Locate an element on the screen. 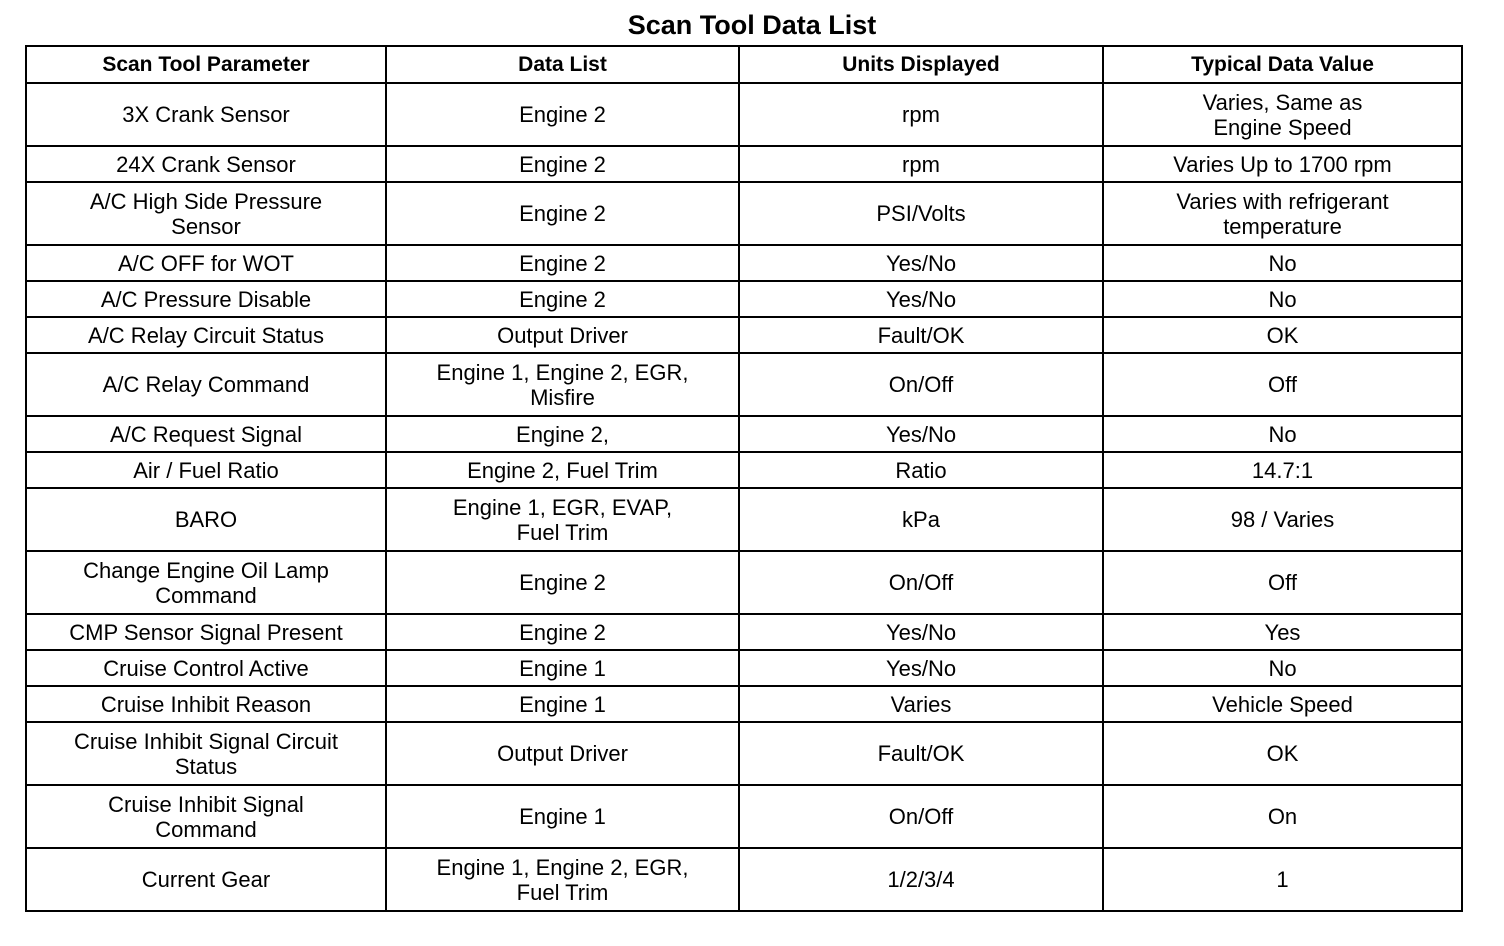 This screenshot has width=1504, height=946. table-row: A/C Pressure Disable Engine 2 Yes/No No is located at coordinates (744, 299).